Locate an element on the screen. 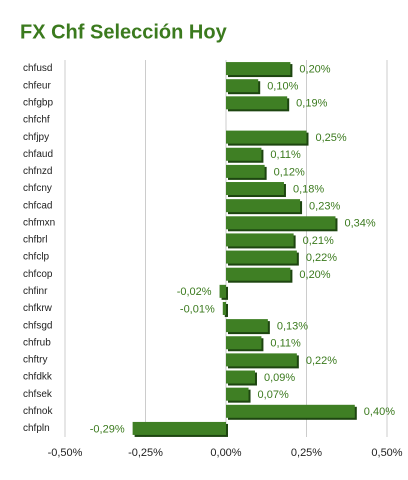 Image resolution: width=408 pixels, height=480 pixels. value-label: 0,23% is located at coordinates (324, 207).